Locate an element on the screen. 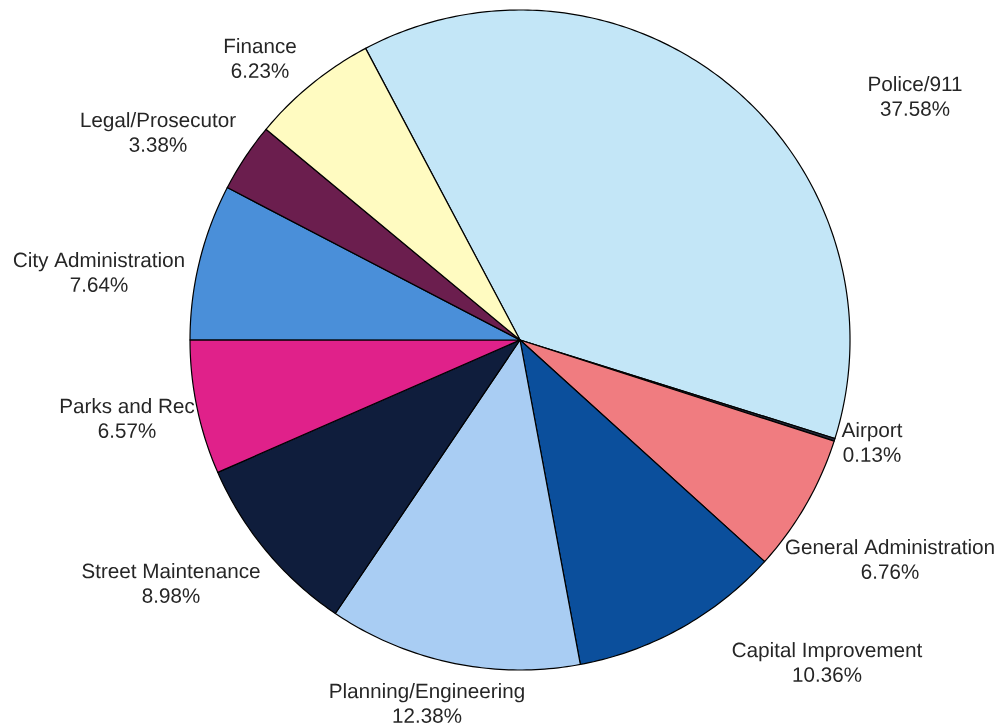 Image resolution: width=1005 pixels, height=728 pixels. data-label: 7.64% is located at coordinates (99, 284).